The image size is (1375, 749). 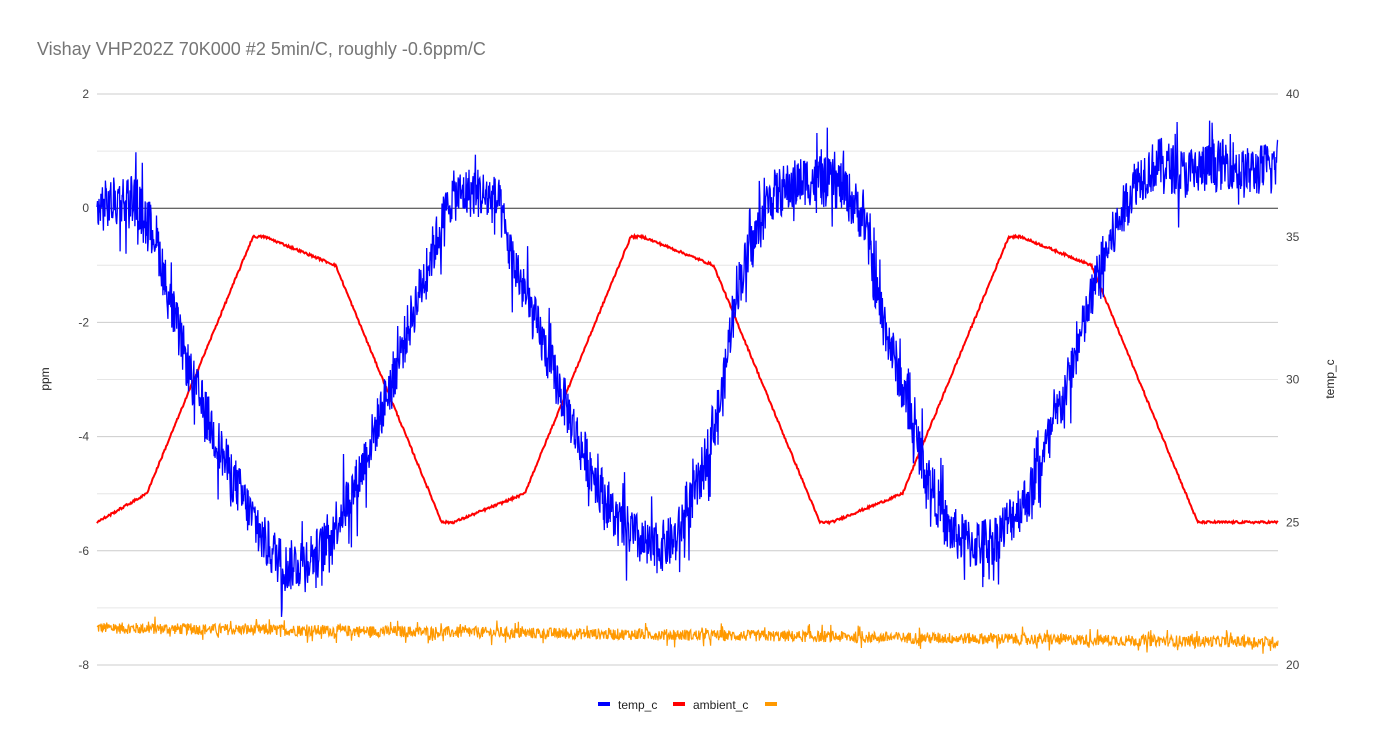 I want to click on legend-item-unnamed-swatch, so click(x=771, y=704).